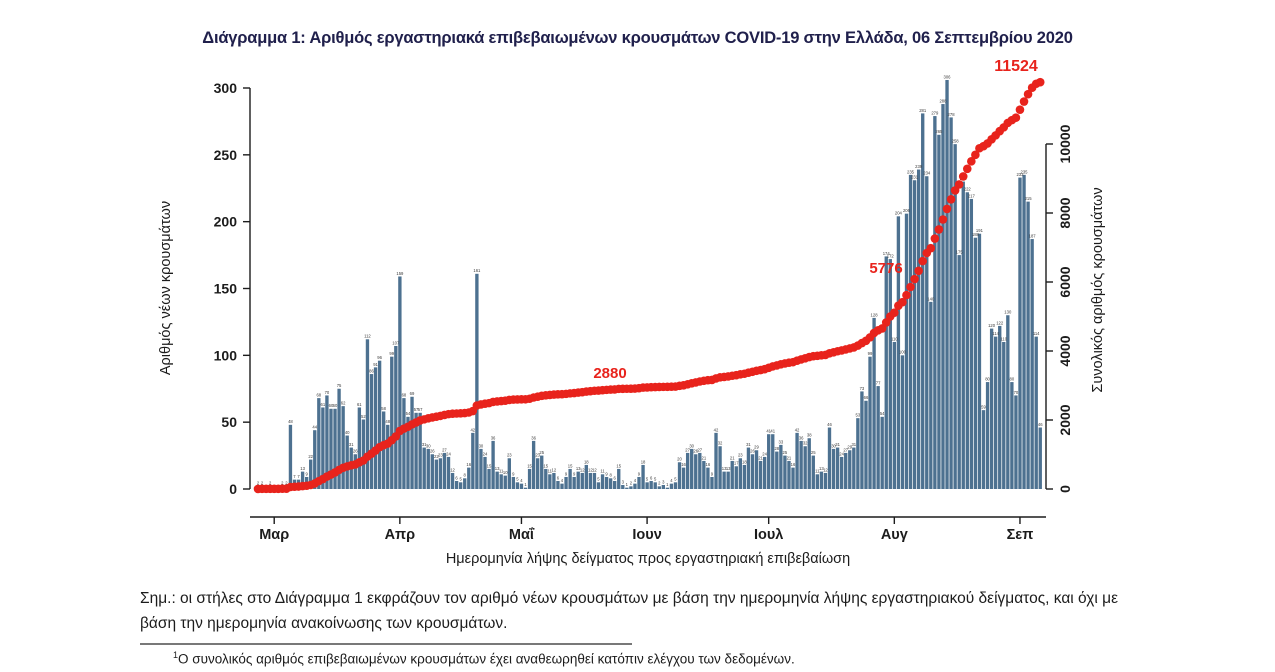 The height and width of the screenshot is (672, 1275). Describe the element at coordinates (226, 155) in the screenshot. I see `svg-text: 250` at that location.